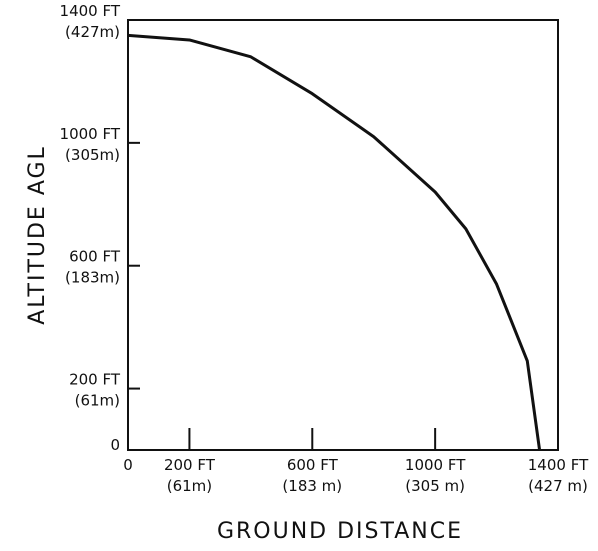  Describe the element at coordinates (312, 486) in the screenshot. I see `tick-label-line: (183 m)` at that location.